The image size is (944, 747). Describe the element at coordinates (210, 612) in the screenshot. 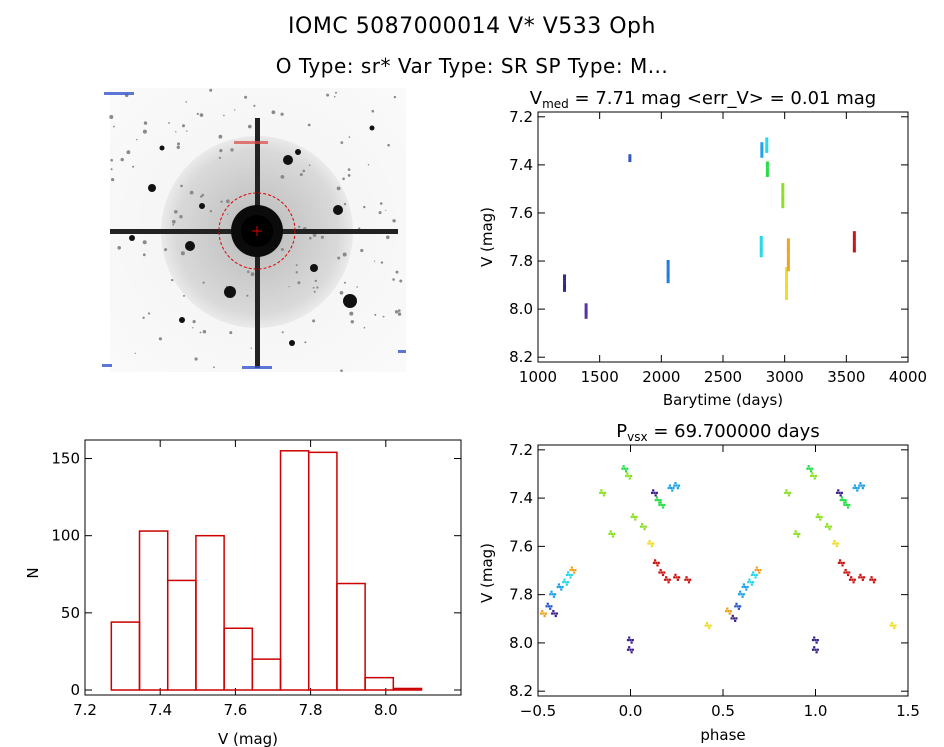

I see `histogram-bar` at that location.